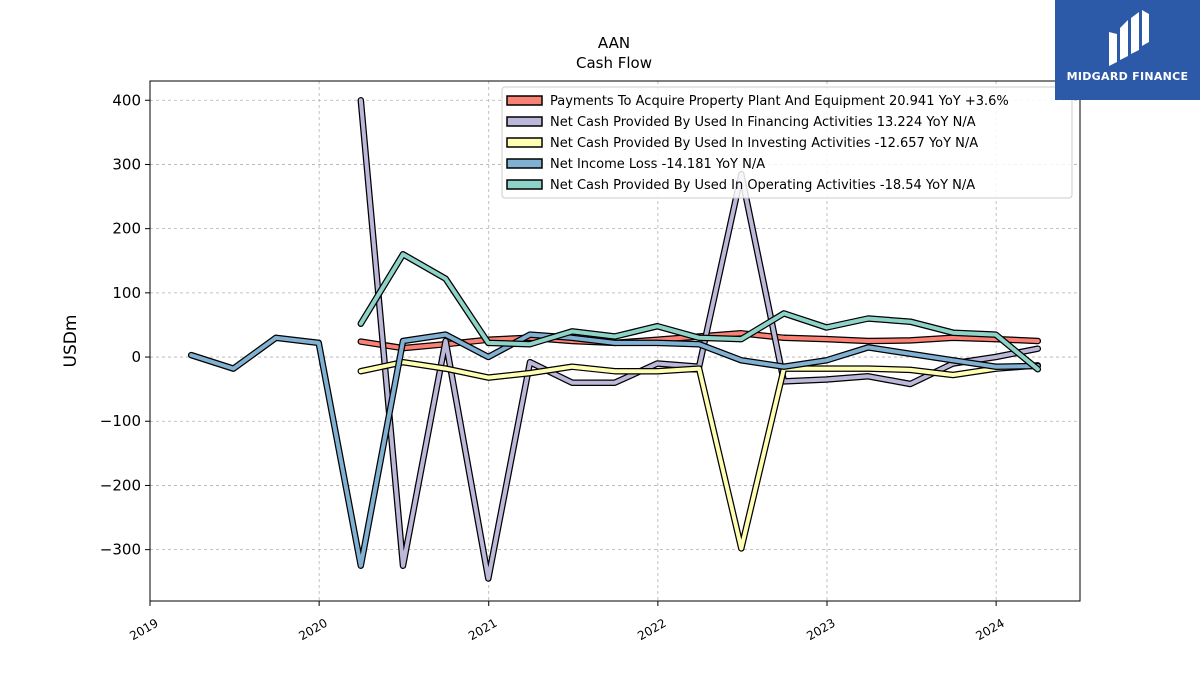 This screenshot has width=1200, height=675. I want to click on x-tick-label: 2023, so click(820, 629).